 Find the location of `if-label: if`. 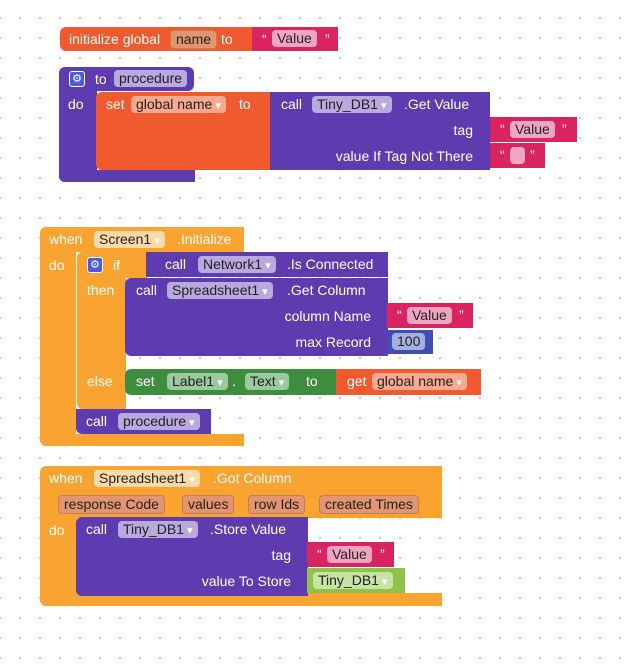

if-label: if is located at coordinates (116, 265).